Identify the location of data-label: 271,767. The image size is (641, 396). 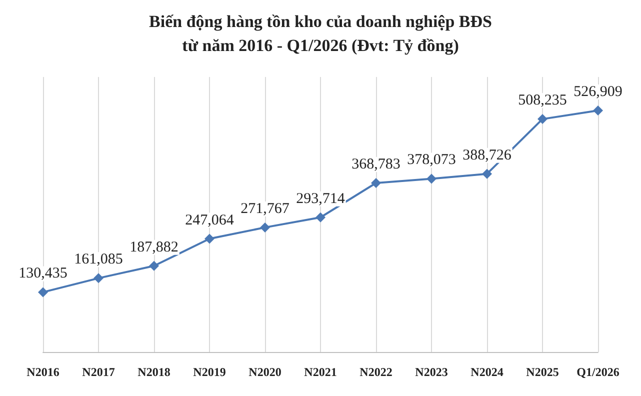
(265, 208).